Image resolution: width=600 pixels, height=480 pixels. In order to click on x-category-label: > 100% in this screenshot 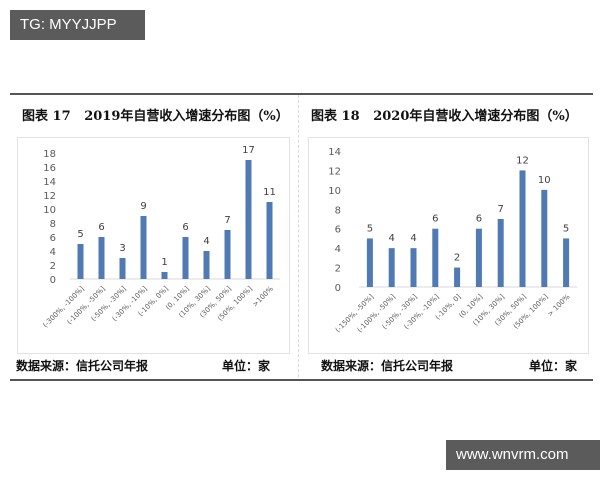, I will do `click(559, 306)`.